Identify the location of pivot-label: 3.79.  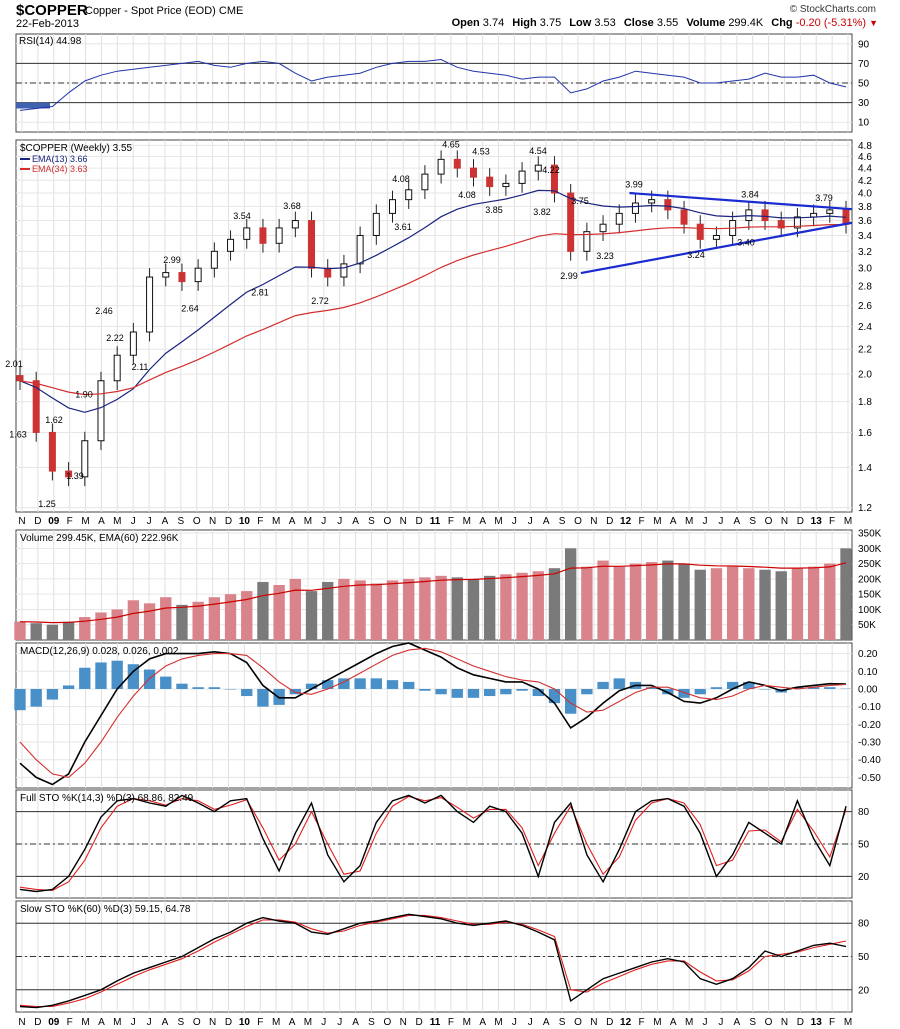
(824, 198).